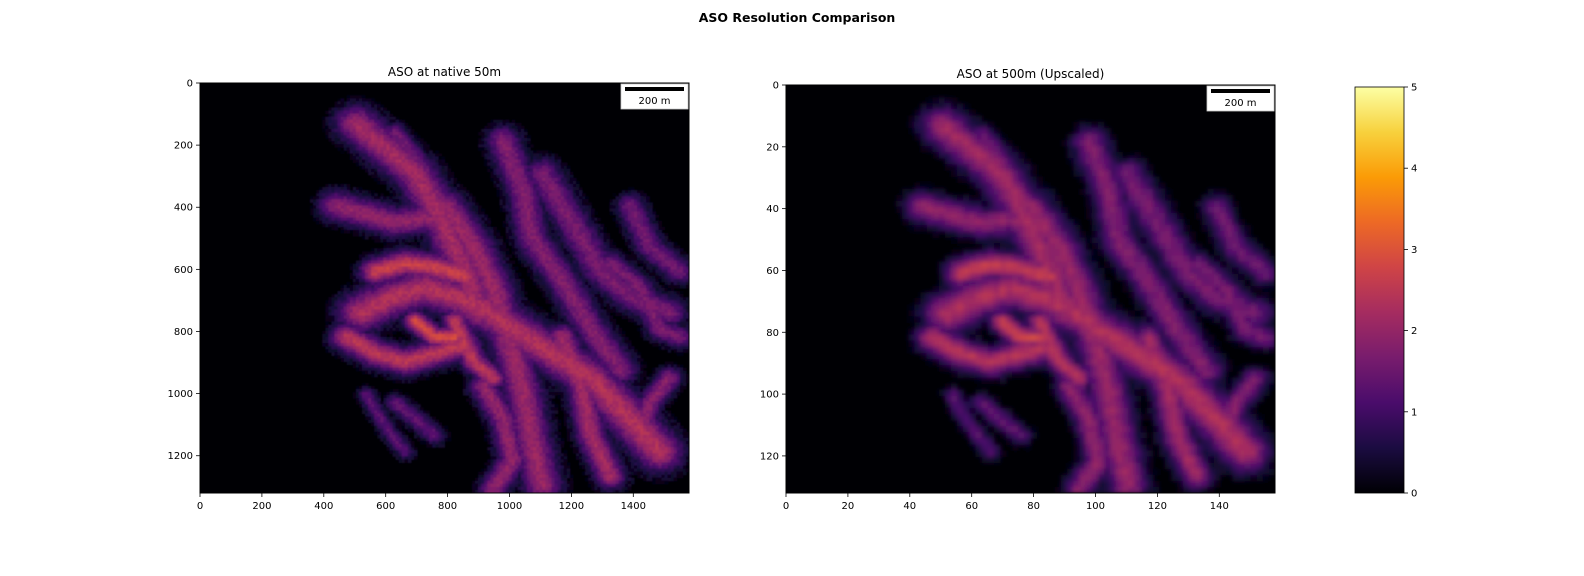 Image resolution: width=1584 pixels, height=576 pixels. Describe the element at coordinates (1414, 494) in the screenshot. I see `colorbar-tick-label: 0` at that location.